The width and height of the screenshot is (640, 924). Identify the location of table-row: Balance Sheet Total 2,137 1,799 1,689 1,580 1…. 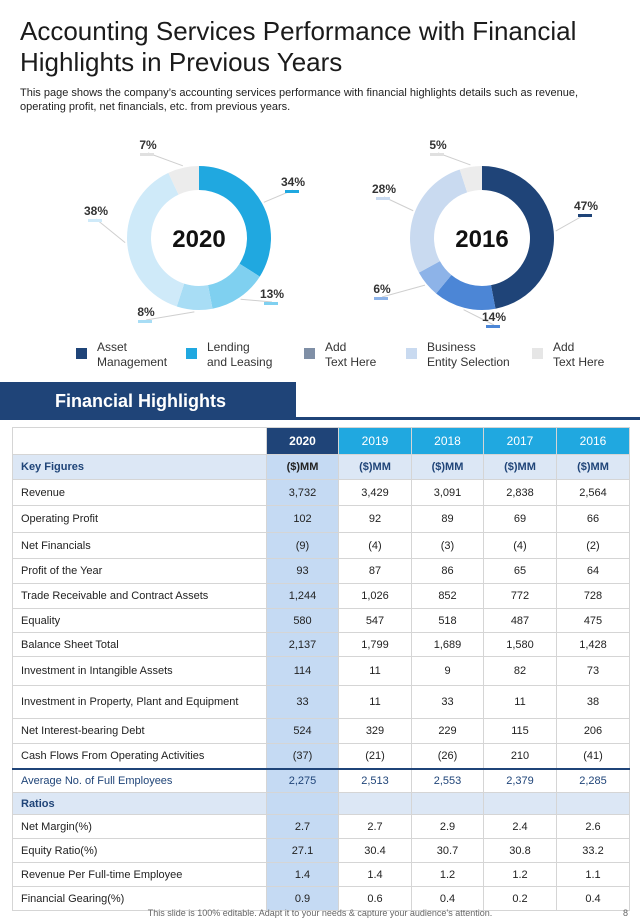
(321, 644).